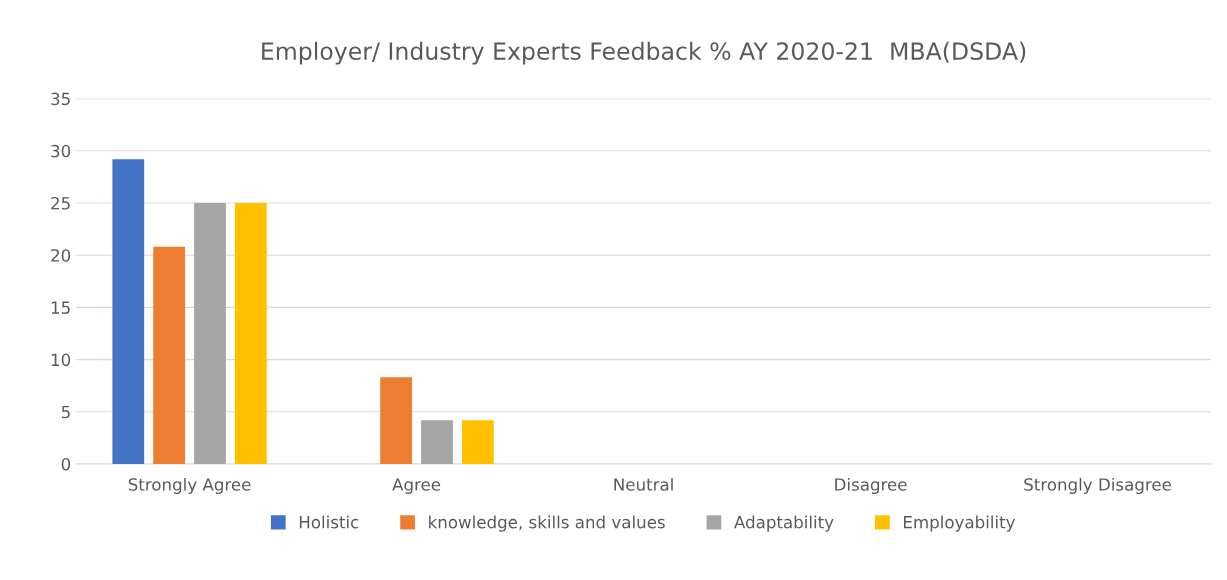 The width and height of the screenshot is (1227, 580). What do you see at coordinates (60, 99) in the screenshot?
I see `y-tick-label: 35` at bounding box center [60, 99].